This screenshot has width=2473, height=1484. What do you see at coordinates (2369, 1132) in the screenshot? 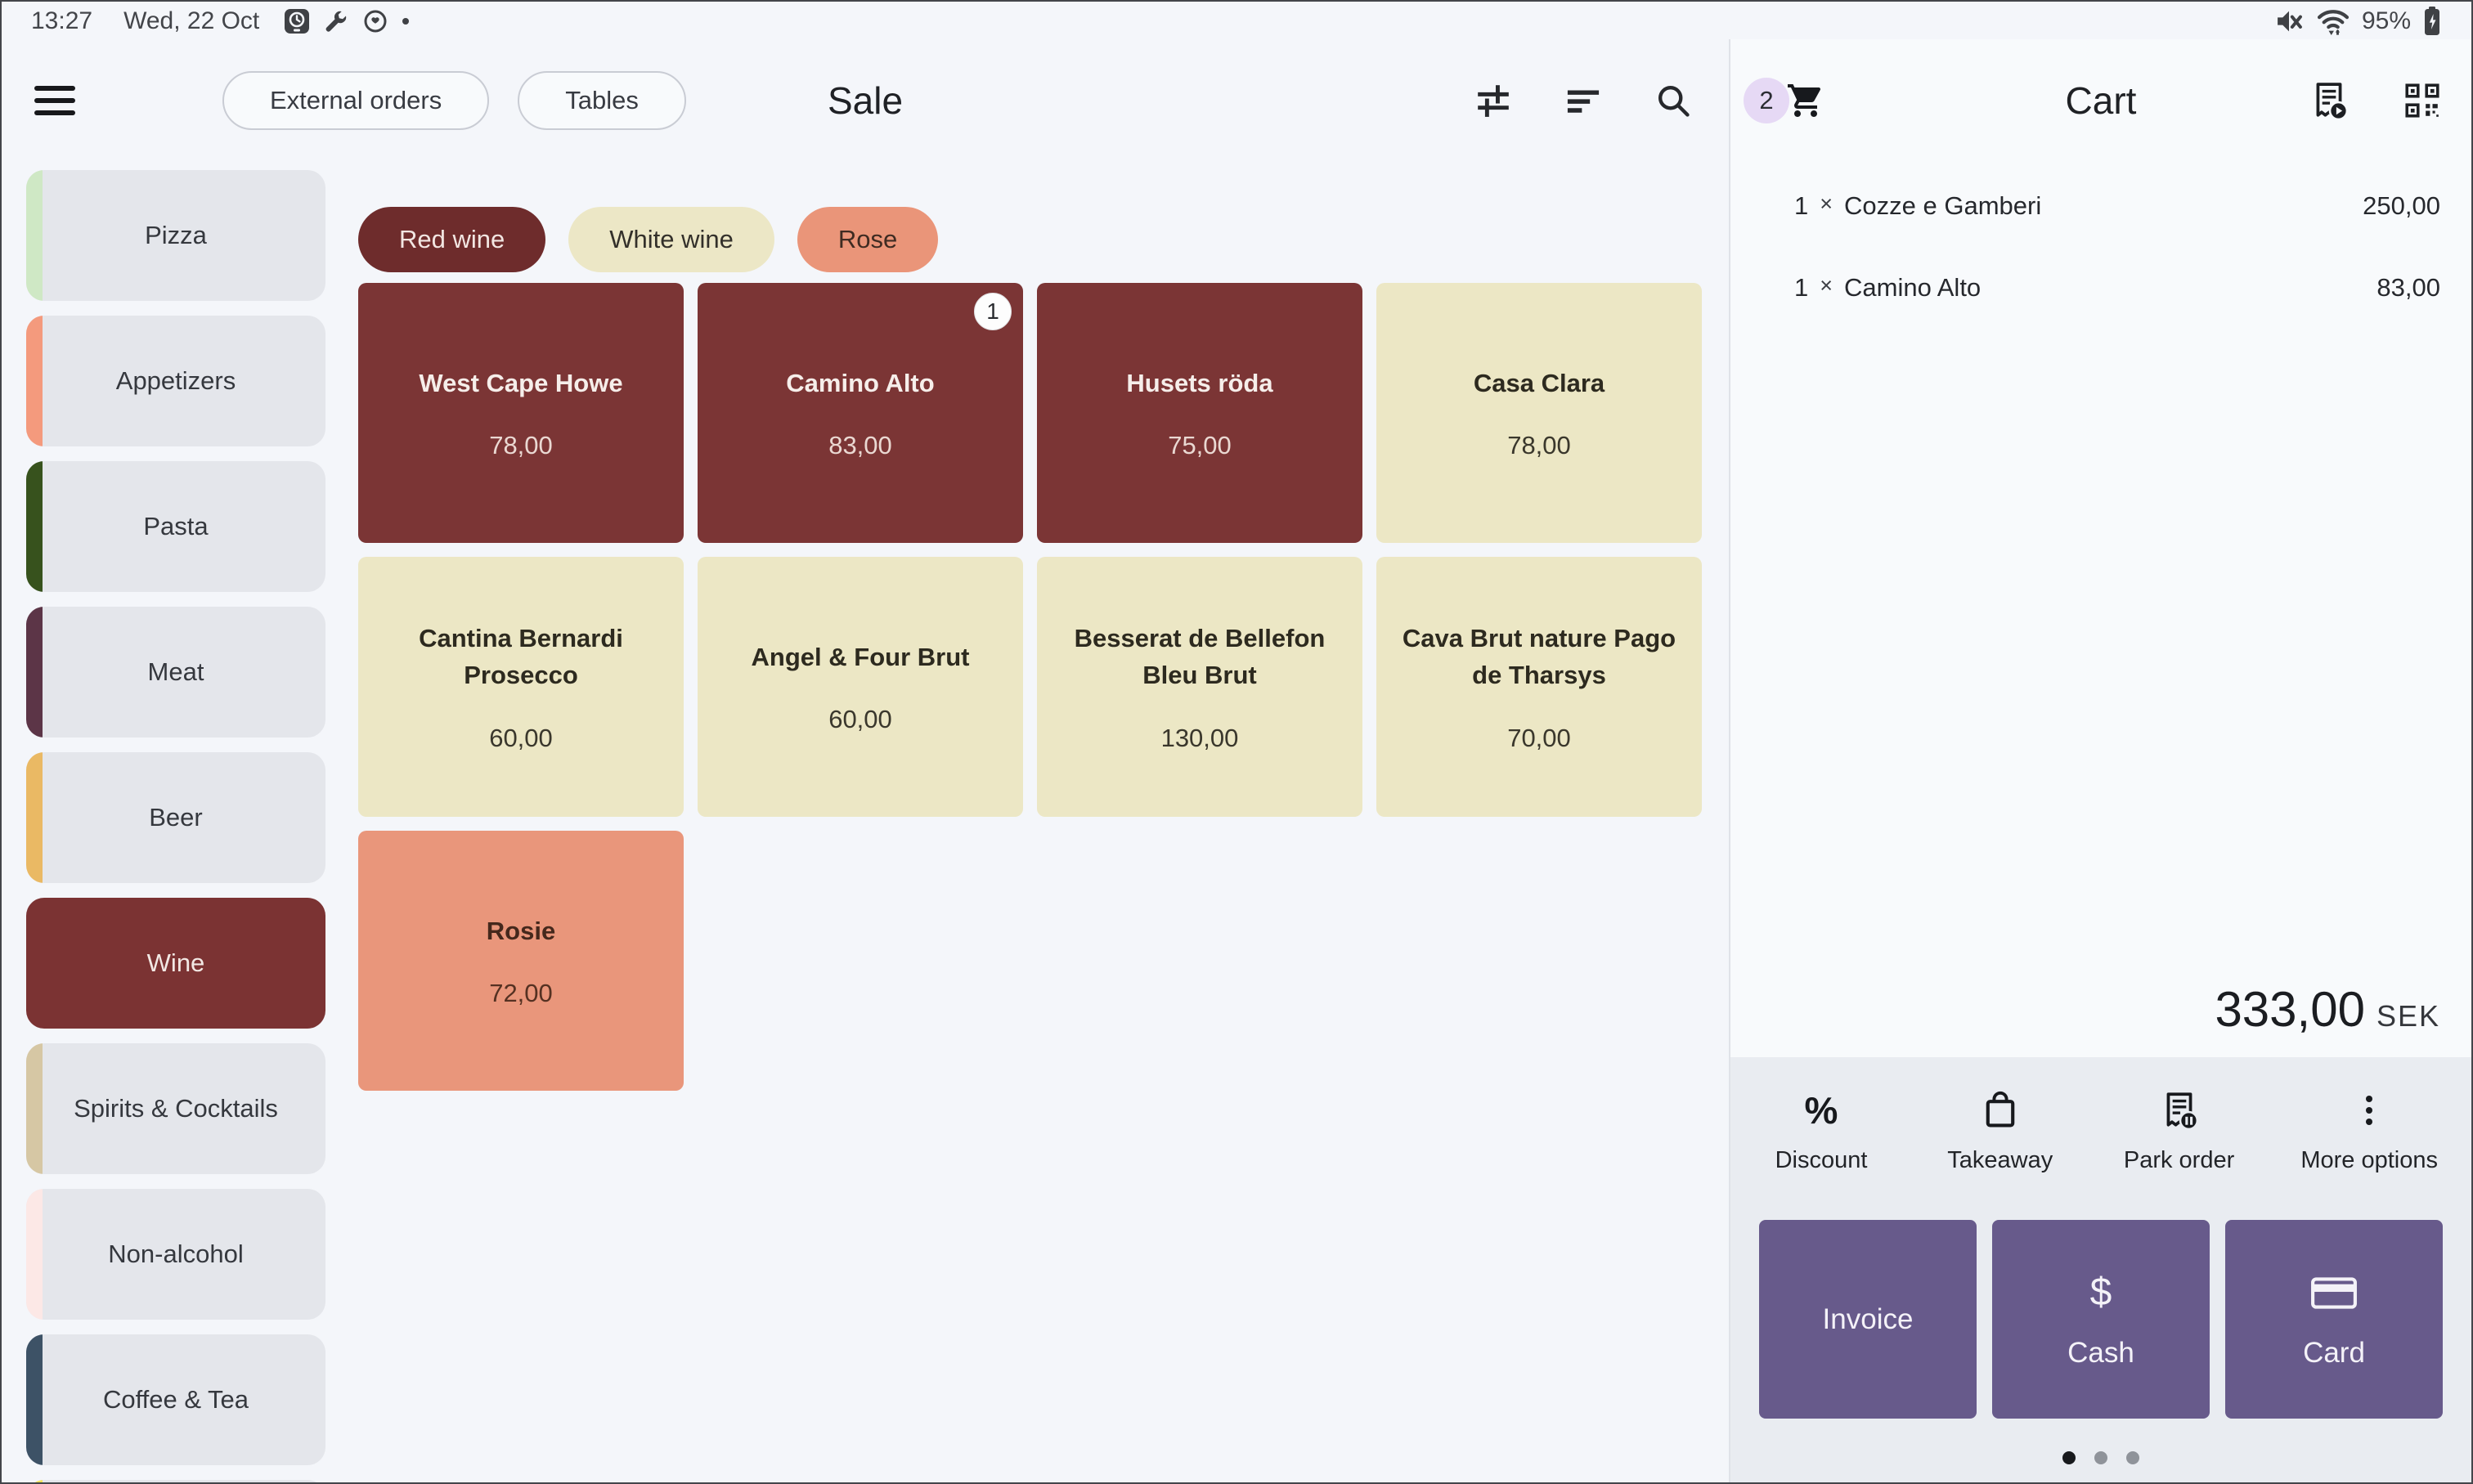
I see `action-more-options: More options` at bounding box center [2369, 1132].